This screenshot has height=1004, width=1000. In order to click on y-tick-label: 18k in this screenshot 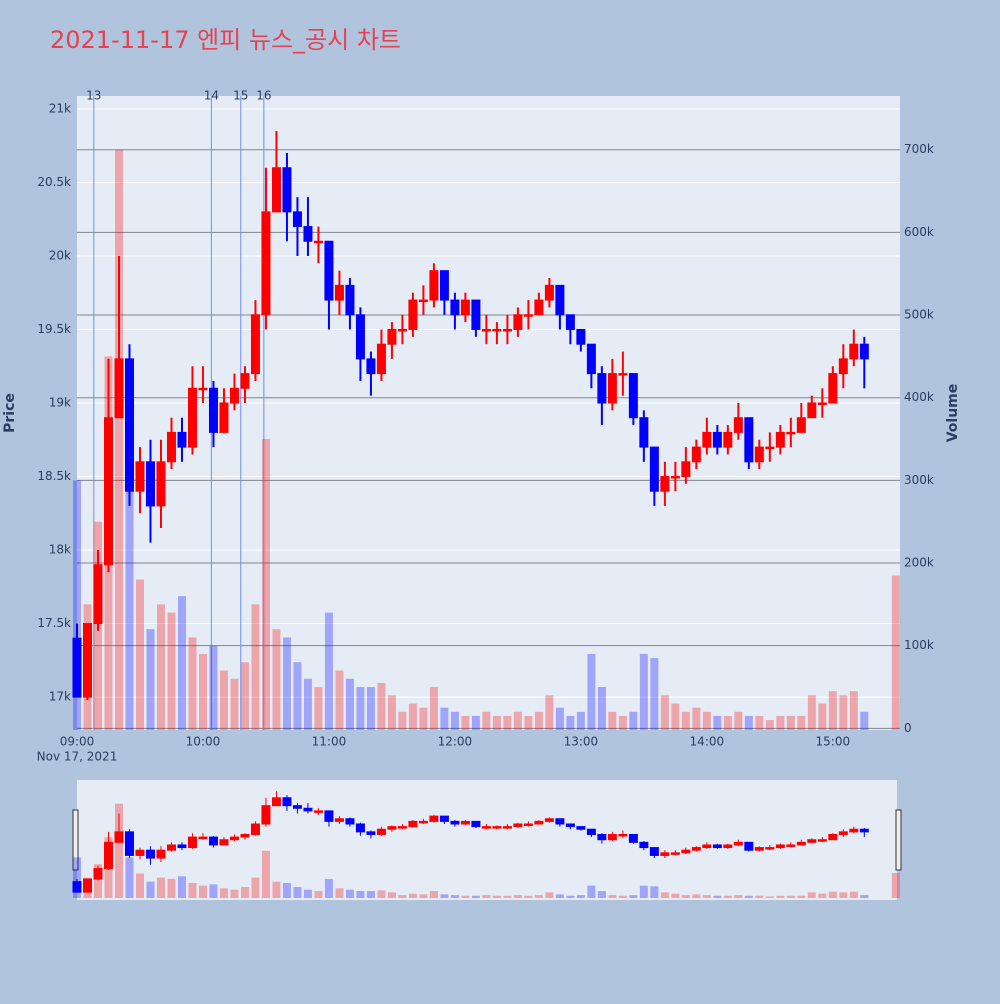, I will do `click(60, 550)`.